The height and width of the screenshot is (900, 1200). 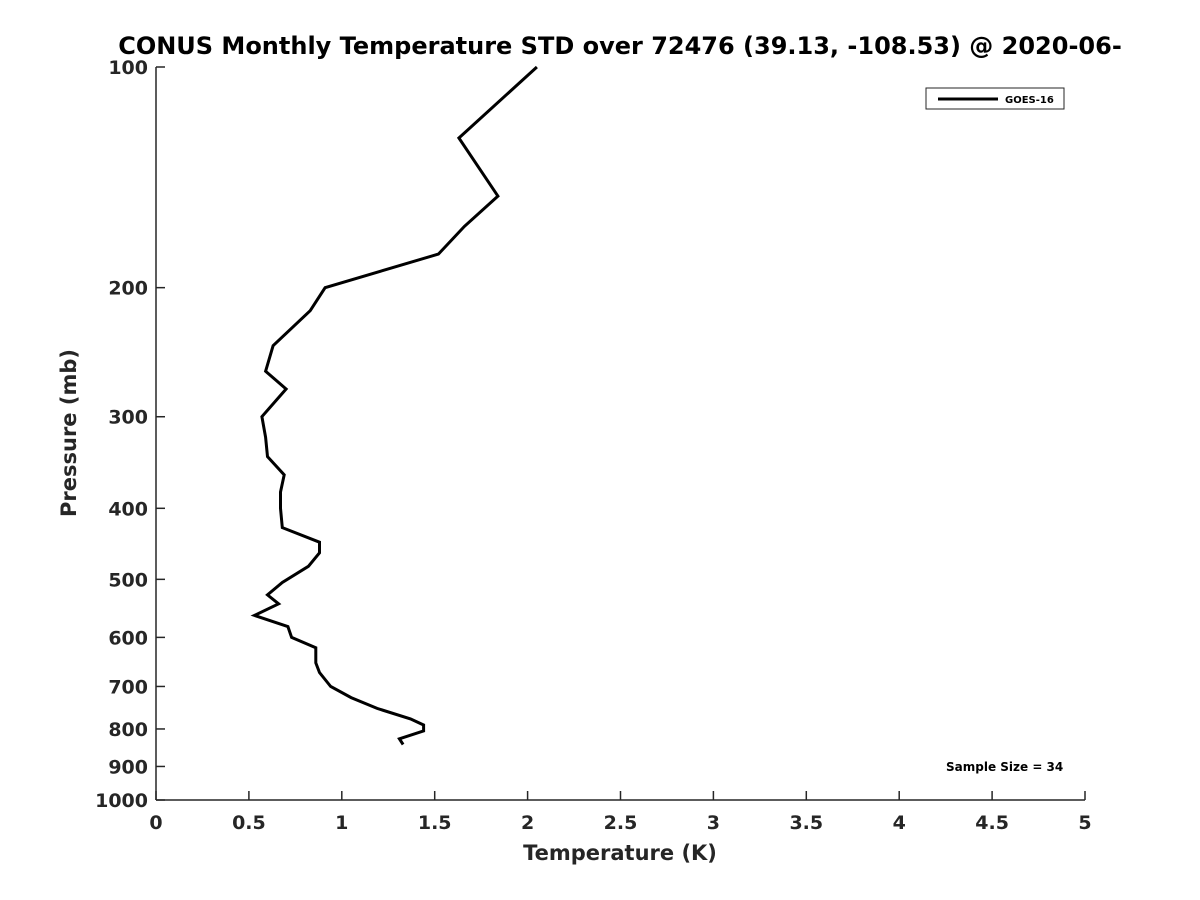 I want to click on x-tick-label: 5, so click(x=1084, y=823).